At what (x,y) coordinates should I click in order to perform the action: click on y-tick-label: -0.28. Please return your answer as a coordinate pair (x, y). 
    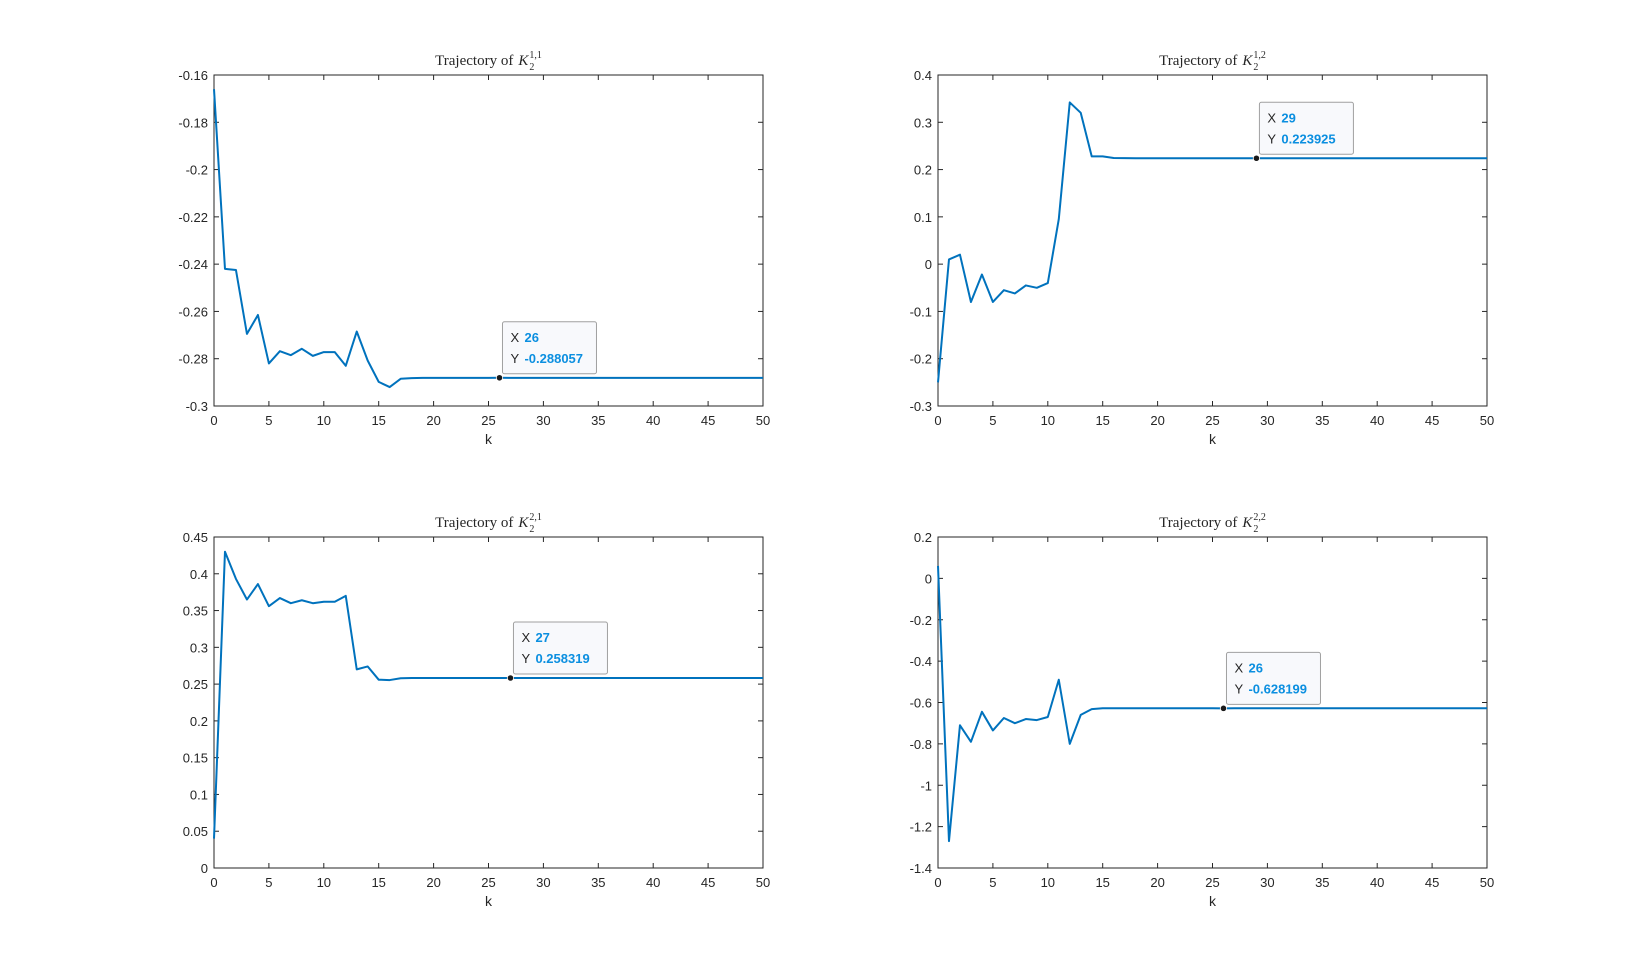
    Looking at the image, I should click on (193, 359).